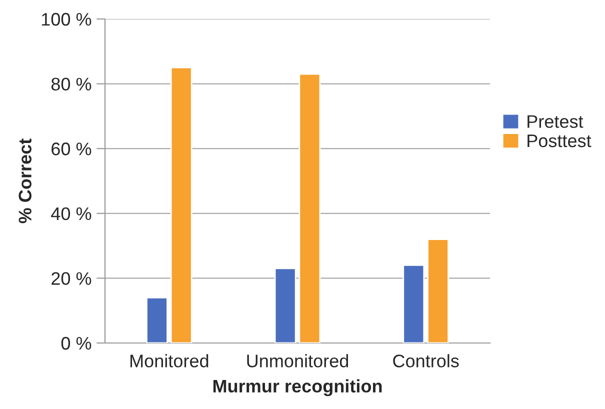 The height and width of the screenshot is (409, 605). Describe the element at coordinates (67, 19) in the screenshot. I see `y-tick-label: 100 %` at that location.